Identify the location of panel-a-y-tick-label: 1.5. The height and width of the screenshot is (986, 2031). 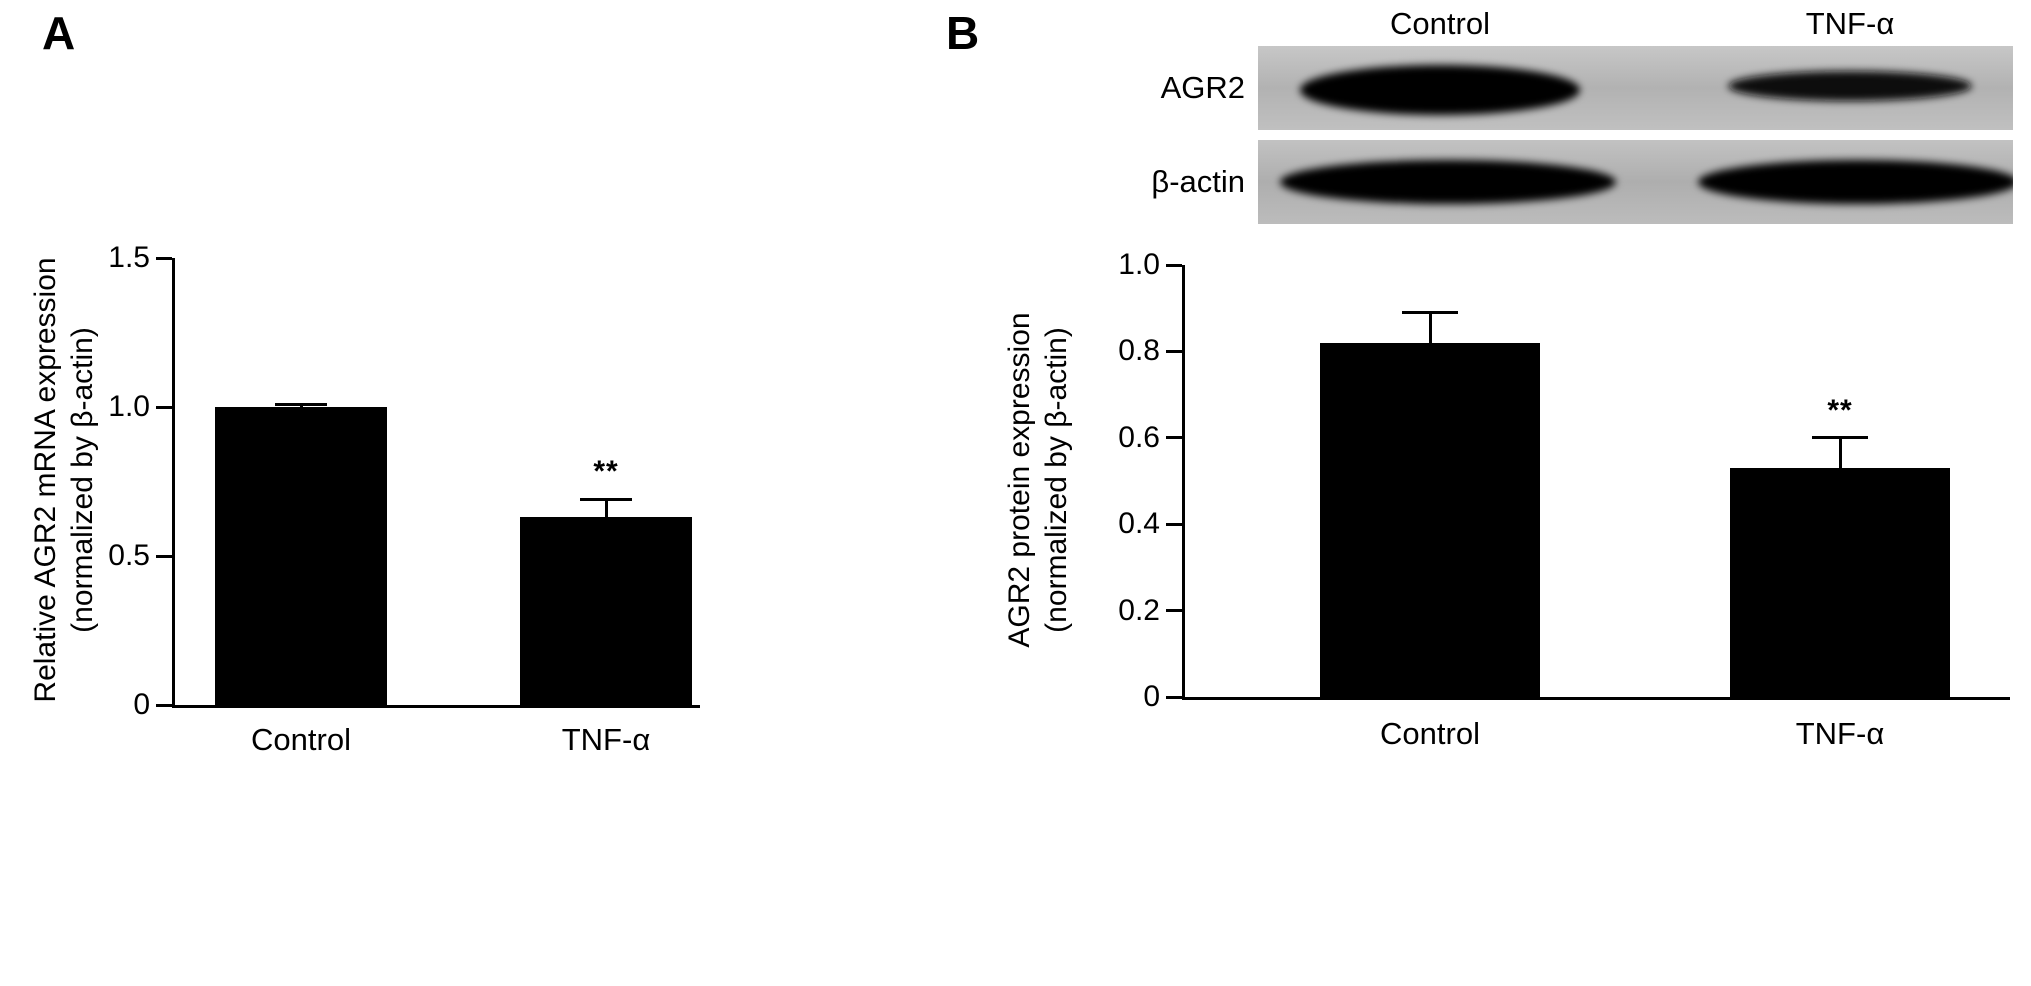
(129, 257).